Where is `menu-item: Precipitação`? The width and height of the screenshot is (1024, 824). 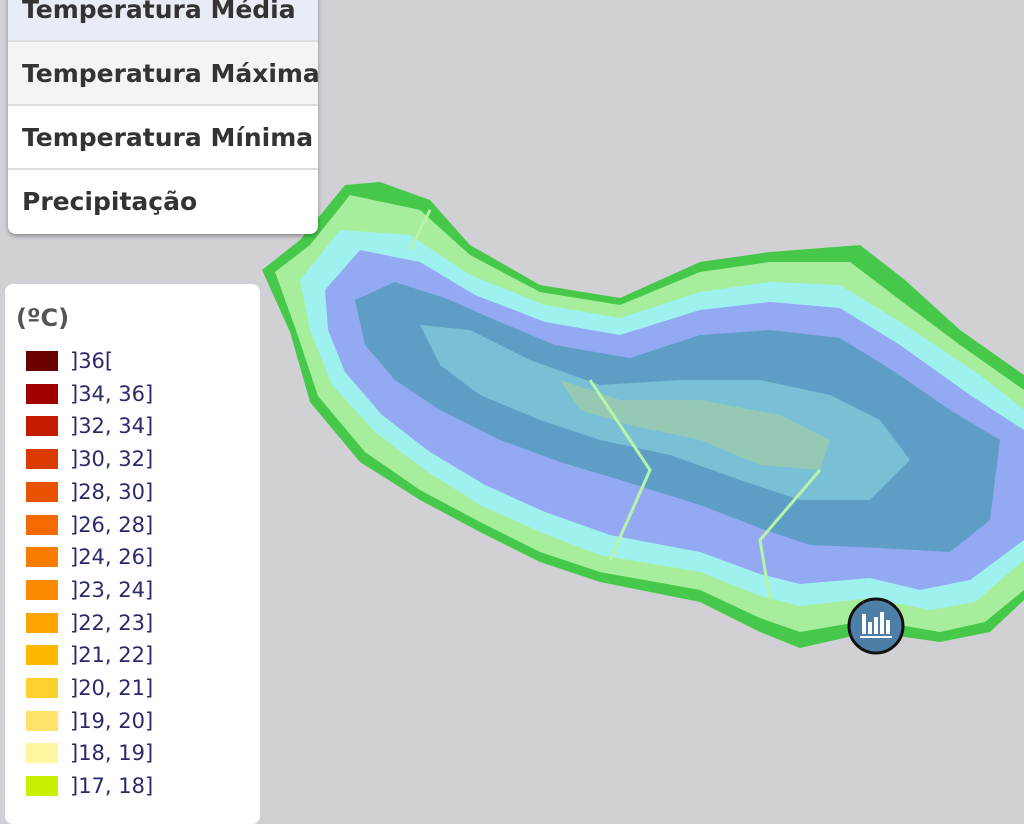
menu-item: Precipitação is located at coordinates (163, 202).